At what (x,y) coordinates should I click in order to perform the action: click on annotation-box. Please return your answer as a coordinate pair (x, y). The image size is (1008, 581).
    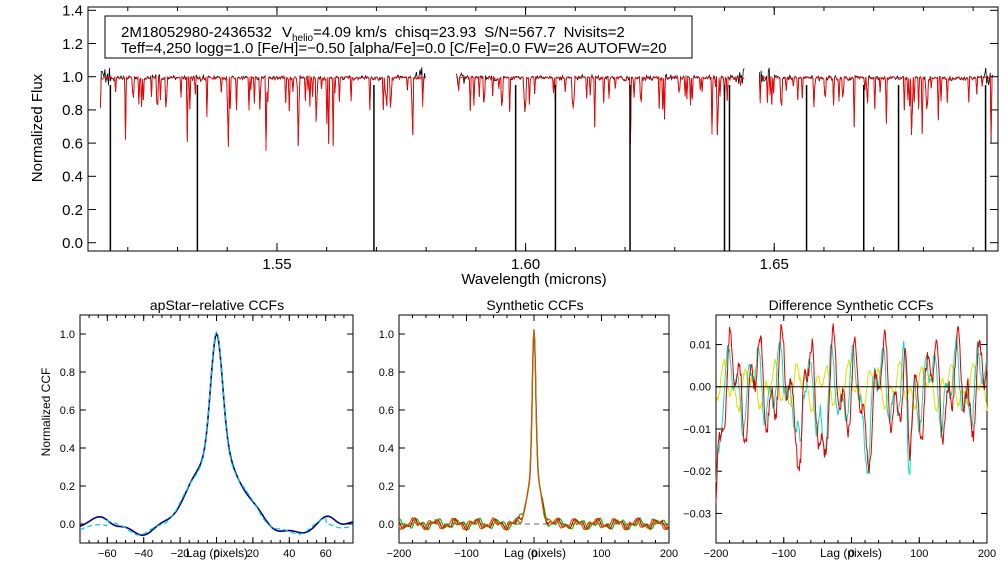
    Looking at the image, I should click on (398, 37).